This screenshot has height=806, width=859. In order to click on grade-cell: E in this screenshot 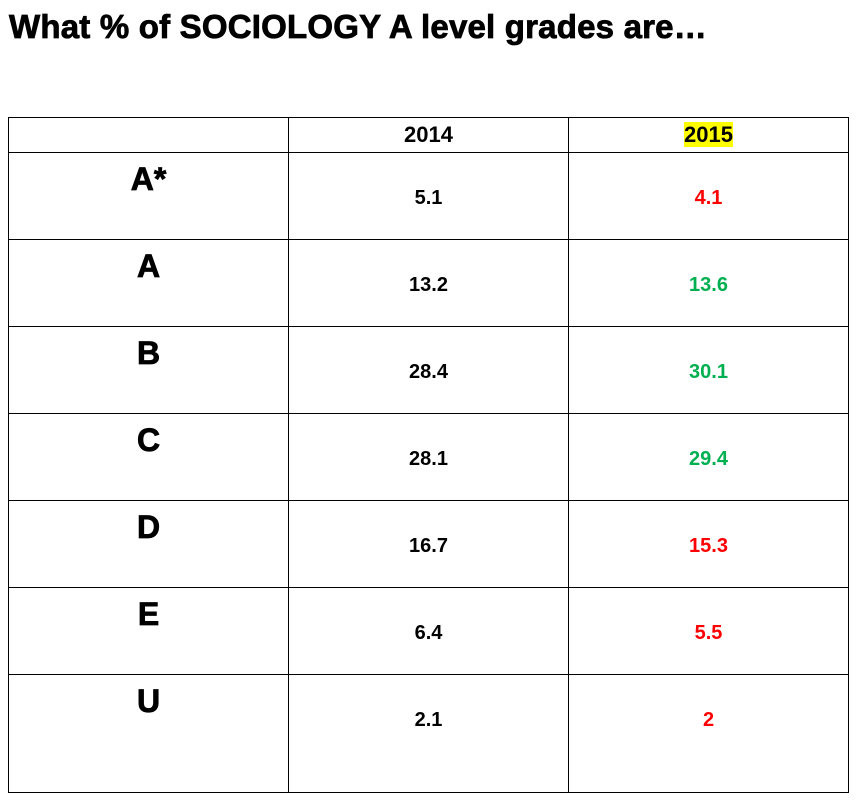, I will do `click(148, 631)`.